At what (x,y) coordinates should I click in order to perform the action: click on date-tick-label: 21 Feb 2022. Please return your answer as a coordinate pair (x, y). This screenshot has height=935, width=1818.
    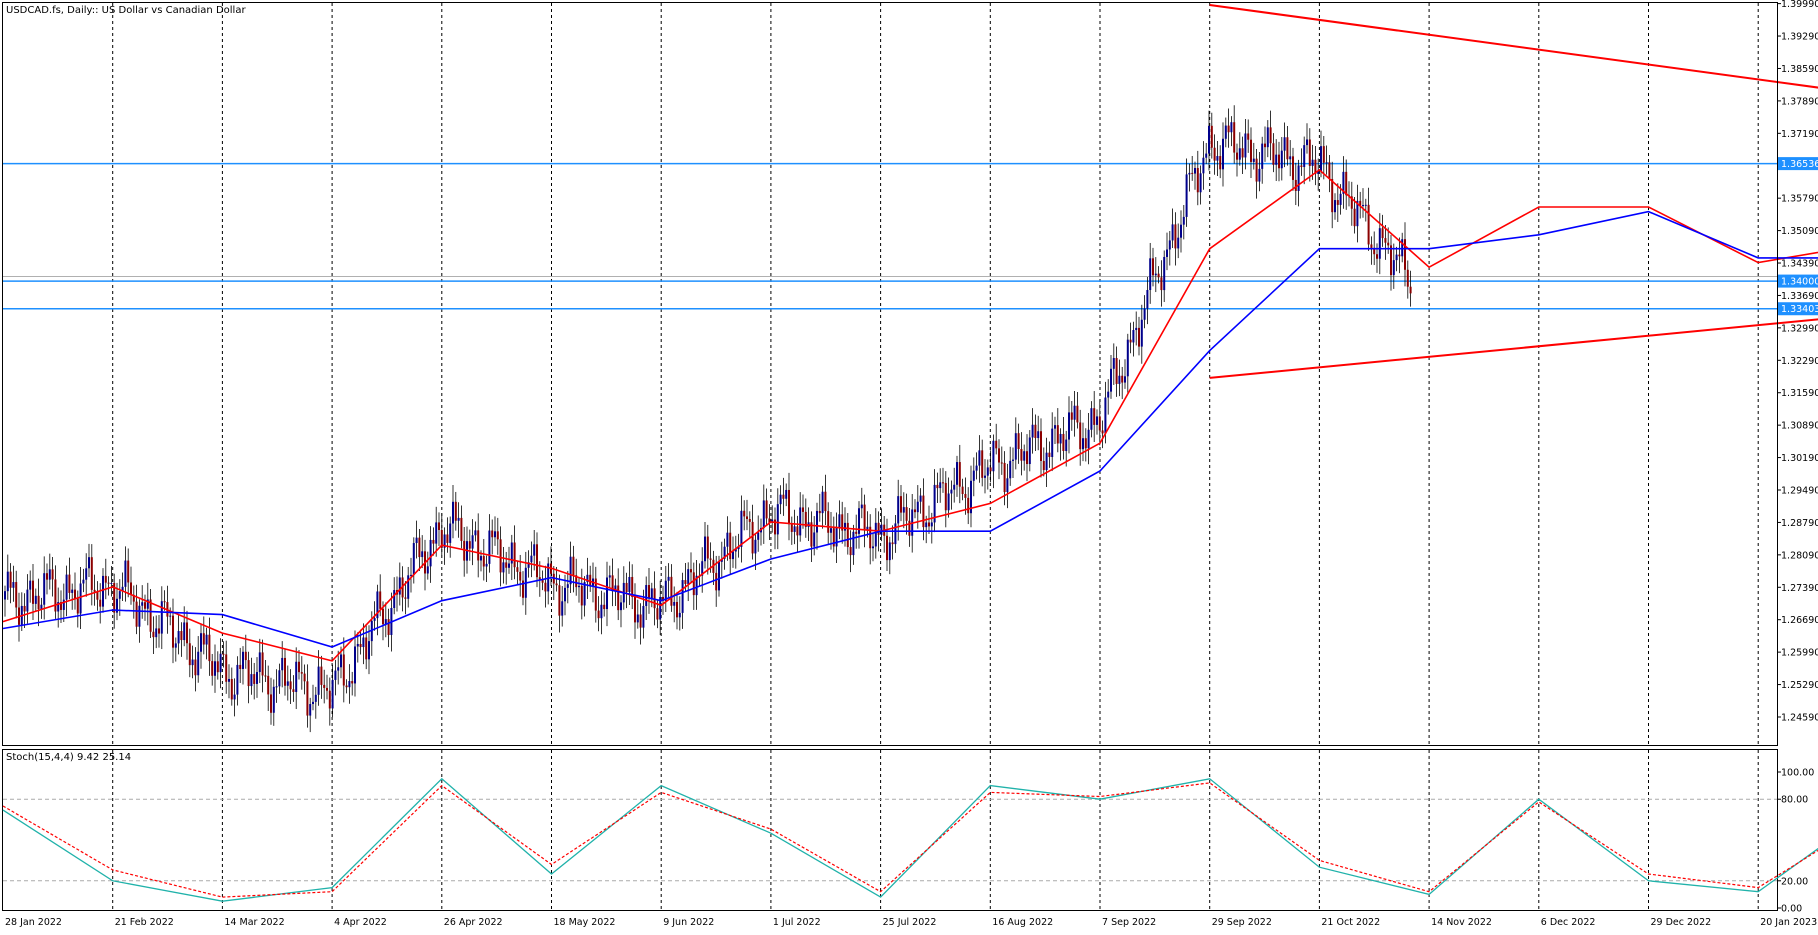
    Looking at the image, I should click on (144, 922).